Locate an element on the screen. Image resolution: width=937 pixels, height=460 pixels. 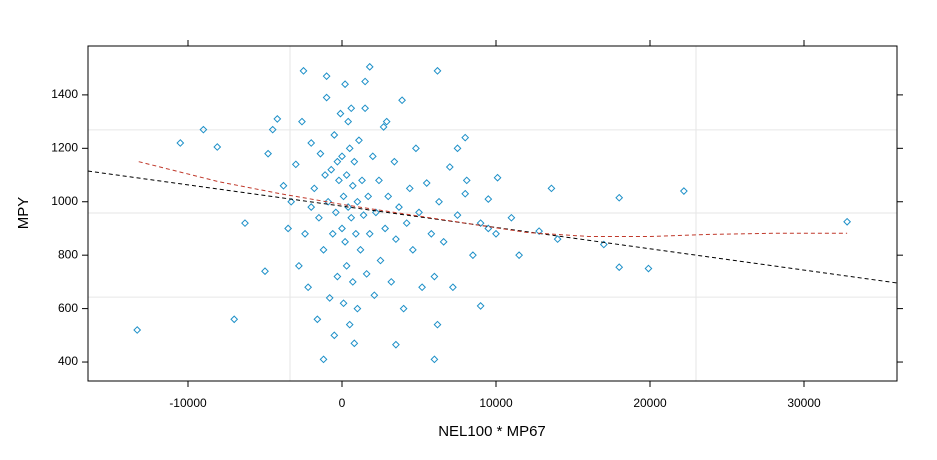
trend-line is located at coordinates (493, 199).